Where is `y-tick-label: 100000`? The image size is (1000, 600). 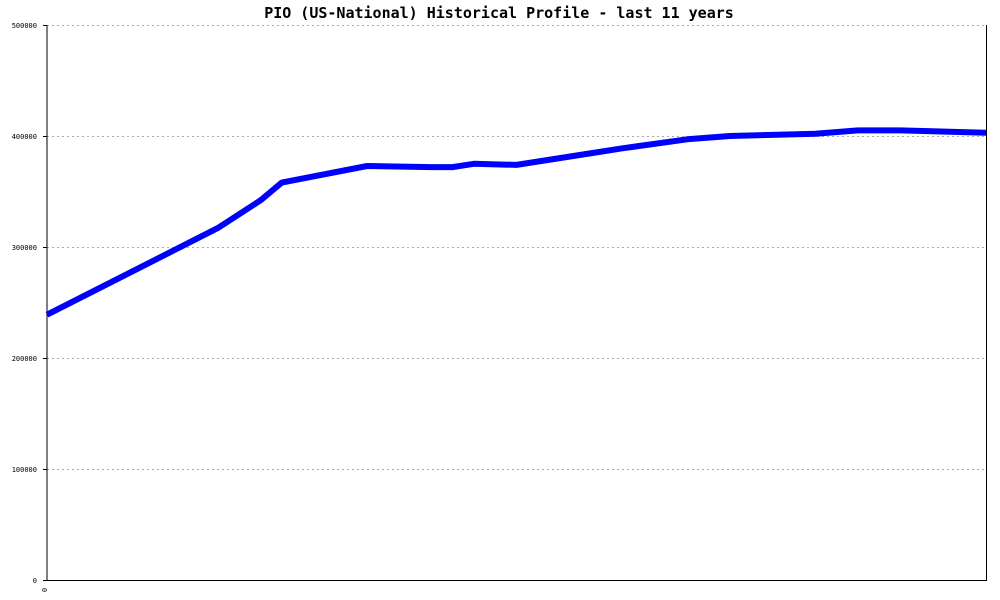 y-tick-label: 100000 is located at coordinates (24, 470).